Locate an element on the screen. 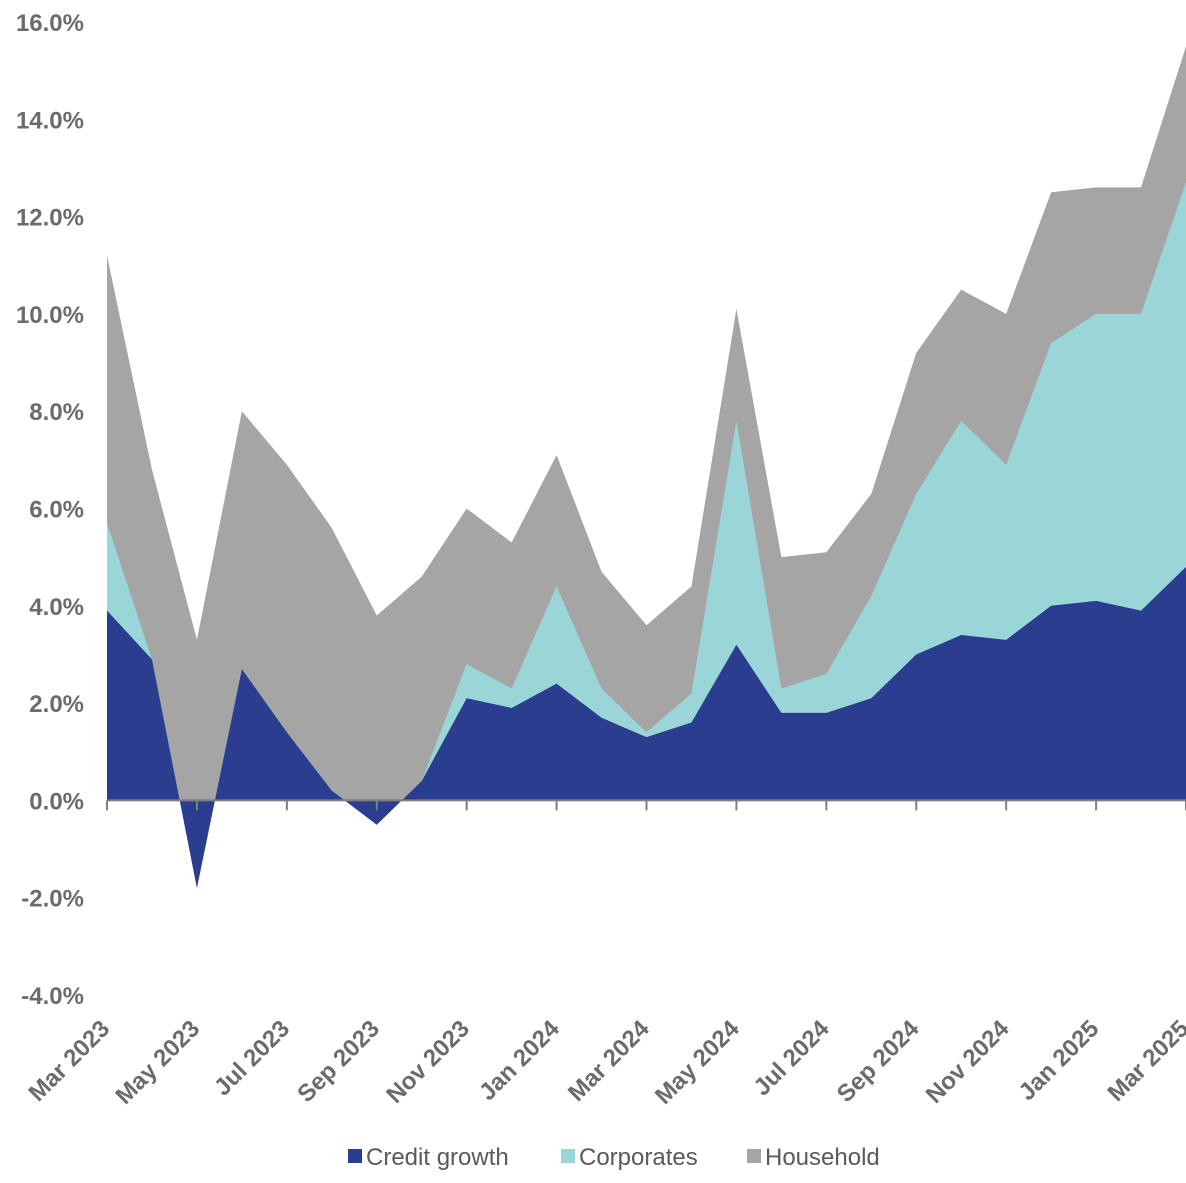 The image size is (1186, 1183). legend-item: Credit growth is located at coordinates (428, 1157).